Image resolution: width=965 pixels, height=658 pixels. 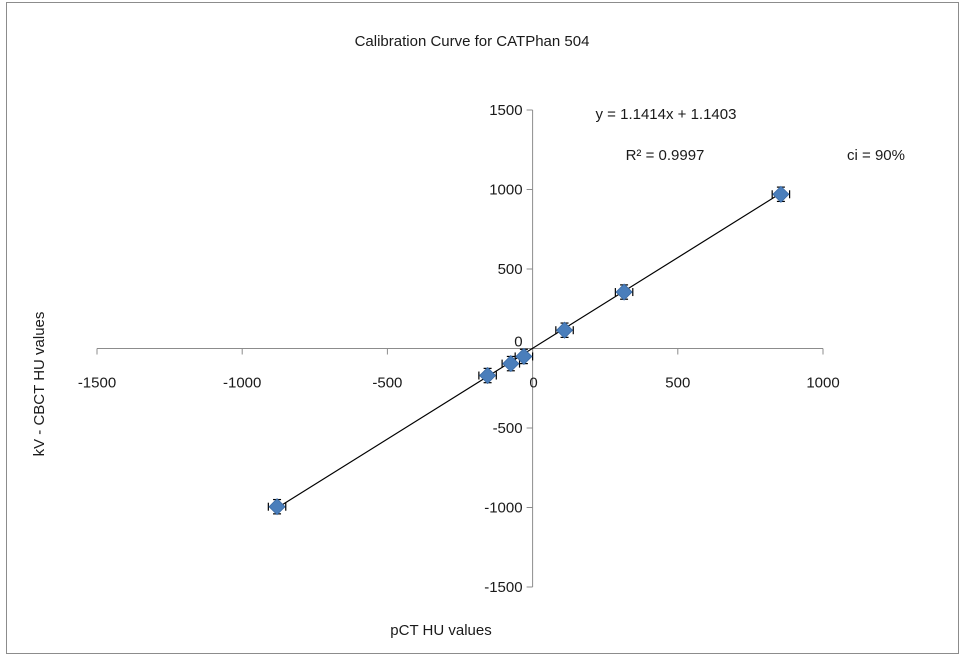 I want to click on chart-title: Calibration Curve for CATPhan 504, so click(x=472, y=41).